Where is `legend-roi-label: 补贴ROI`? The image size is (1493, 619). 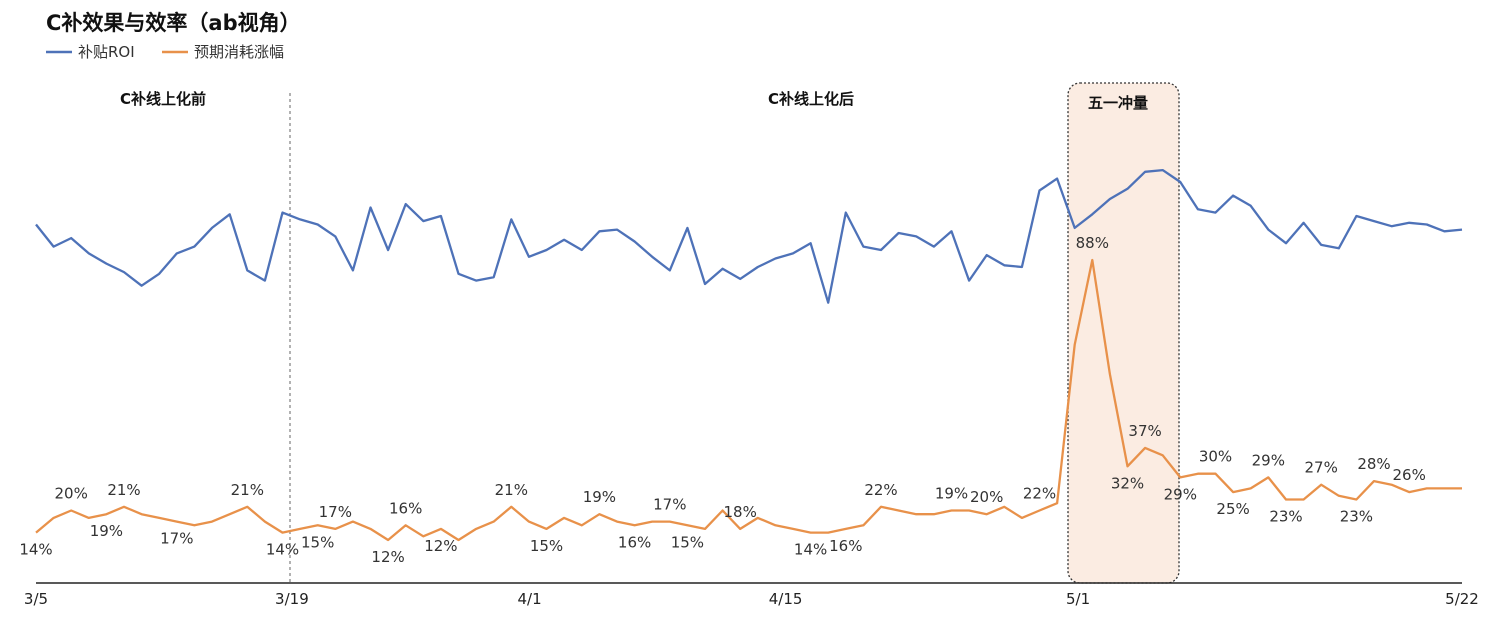
legend-roi-label: 补贴ROI is located at coordinates (106, 52).